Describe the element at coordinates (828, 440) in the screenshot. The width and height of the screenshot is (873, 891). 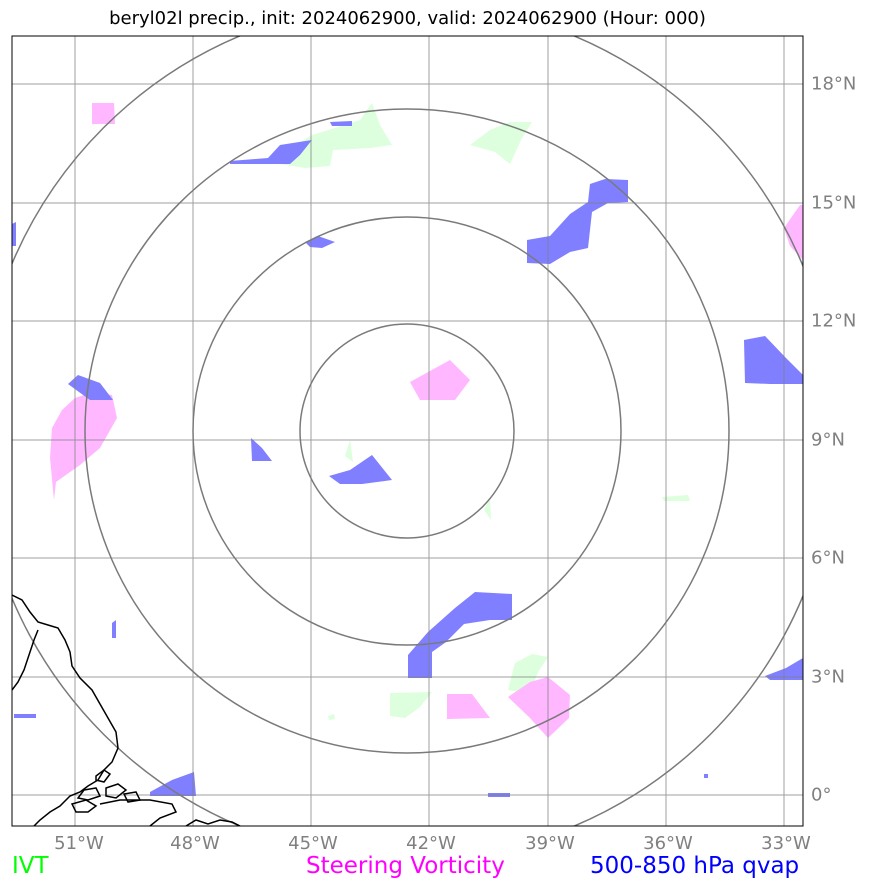
I see `lat-label: 9°N` at that location.